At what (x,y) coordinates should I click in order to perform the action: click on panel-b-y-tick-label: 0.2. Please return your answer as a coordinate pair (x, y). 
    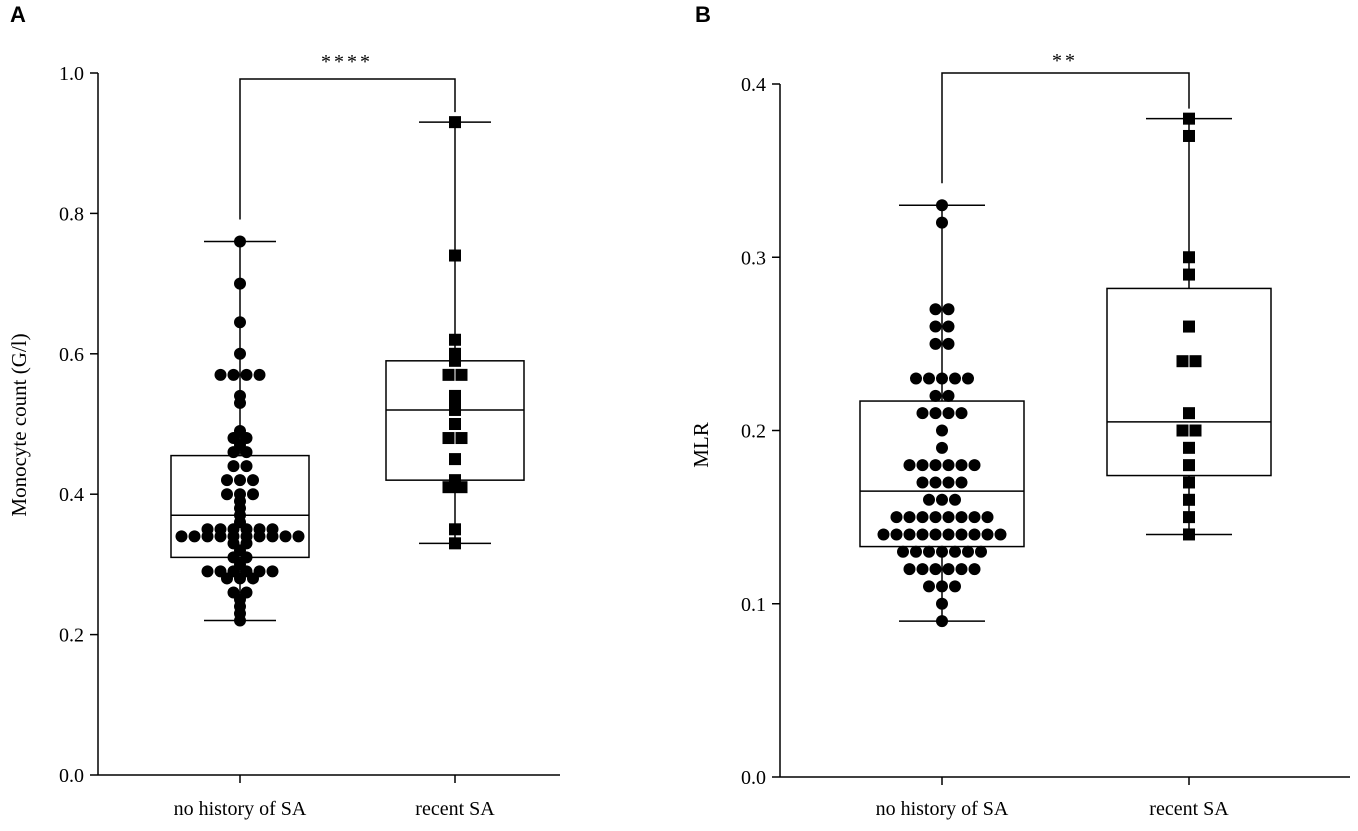
    Looking at the image, I should click on (753, 432).